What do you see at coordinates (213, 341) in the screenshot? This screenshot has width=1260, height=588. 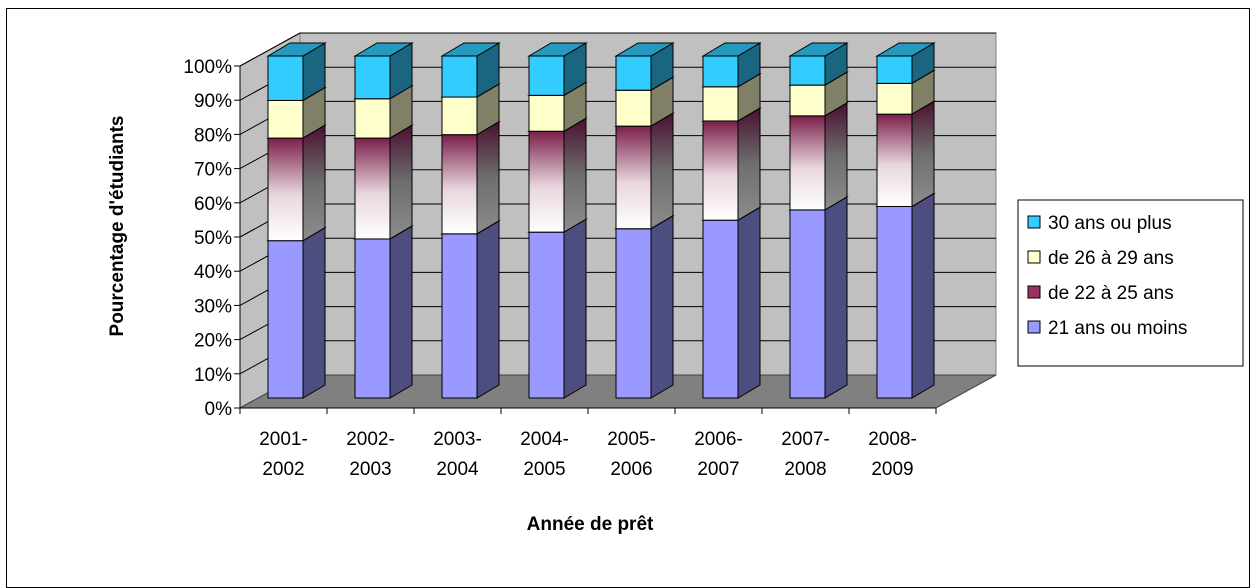 I see `y-tick-label: 20%` at bounding box center [213, 341].